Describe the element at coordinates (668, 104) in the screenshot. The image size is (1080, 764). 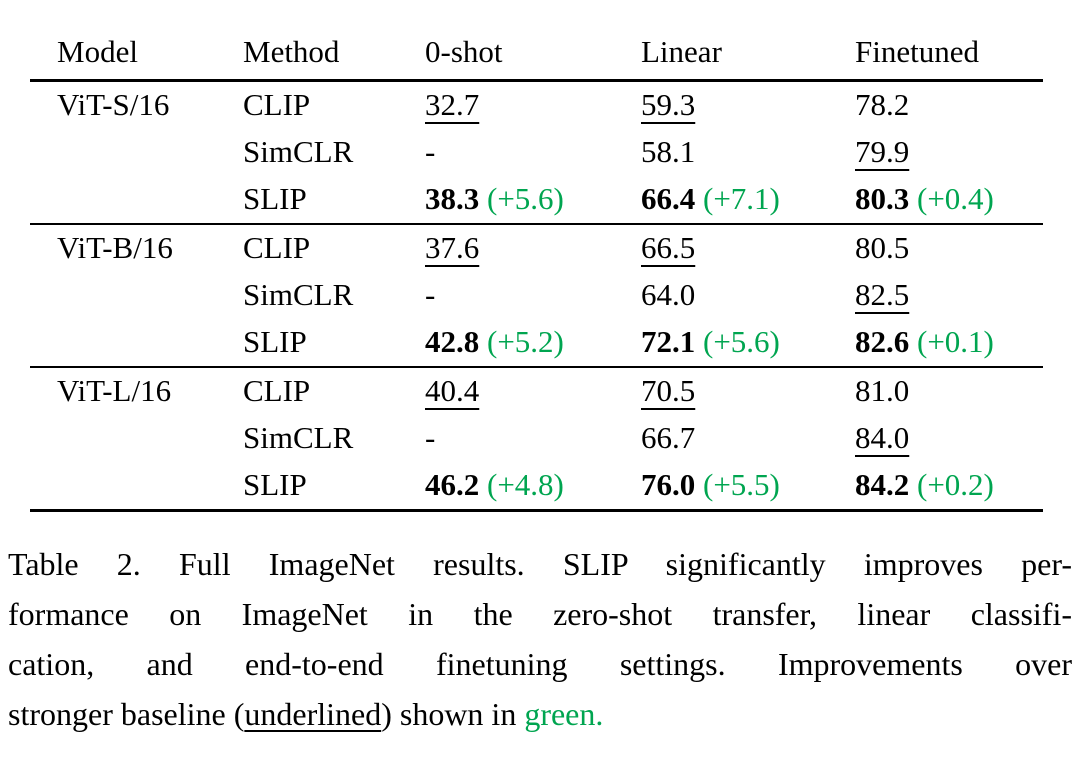
I see `metric-value: 59.3` at that location.